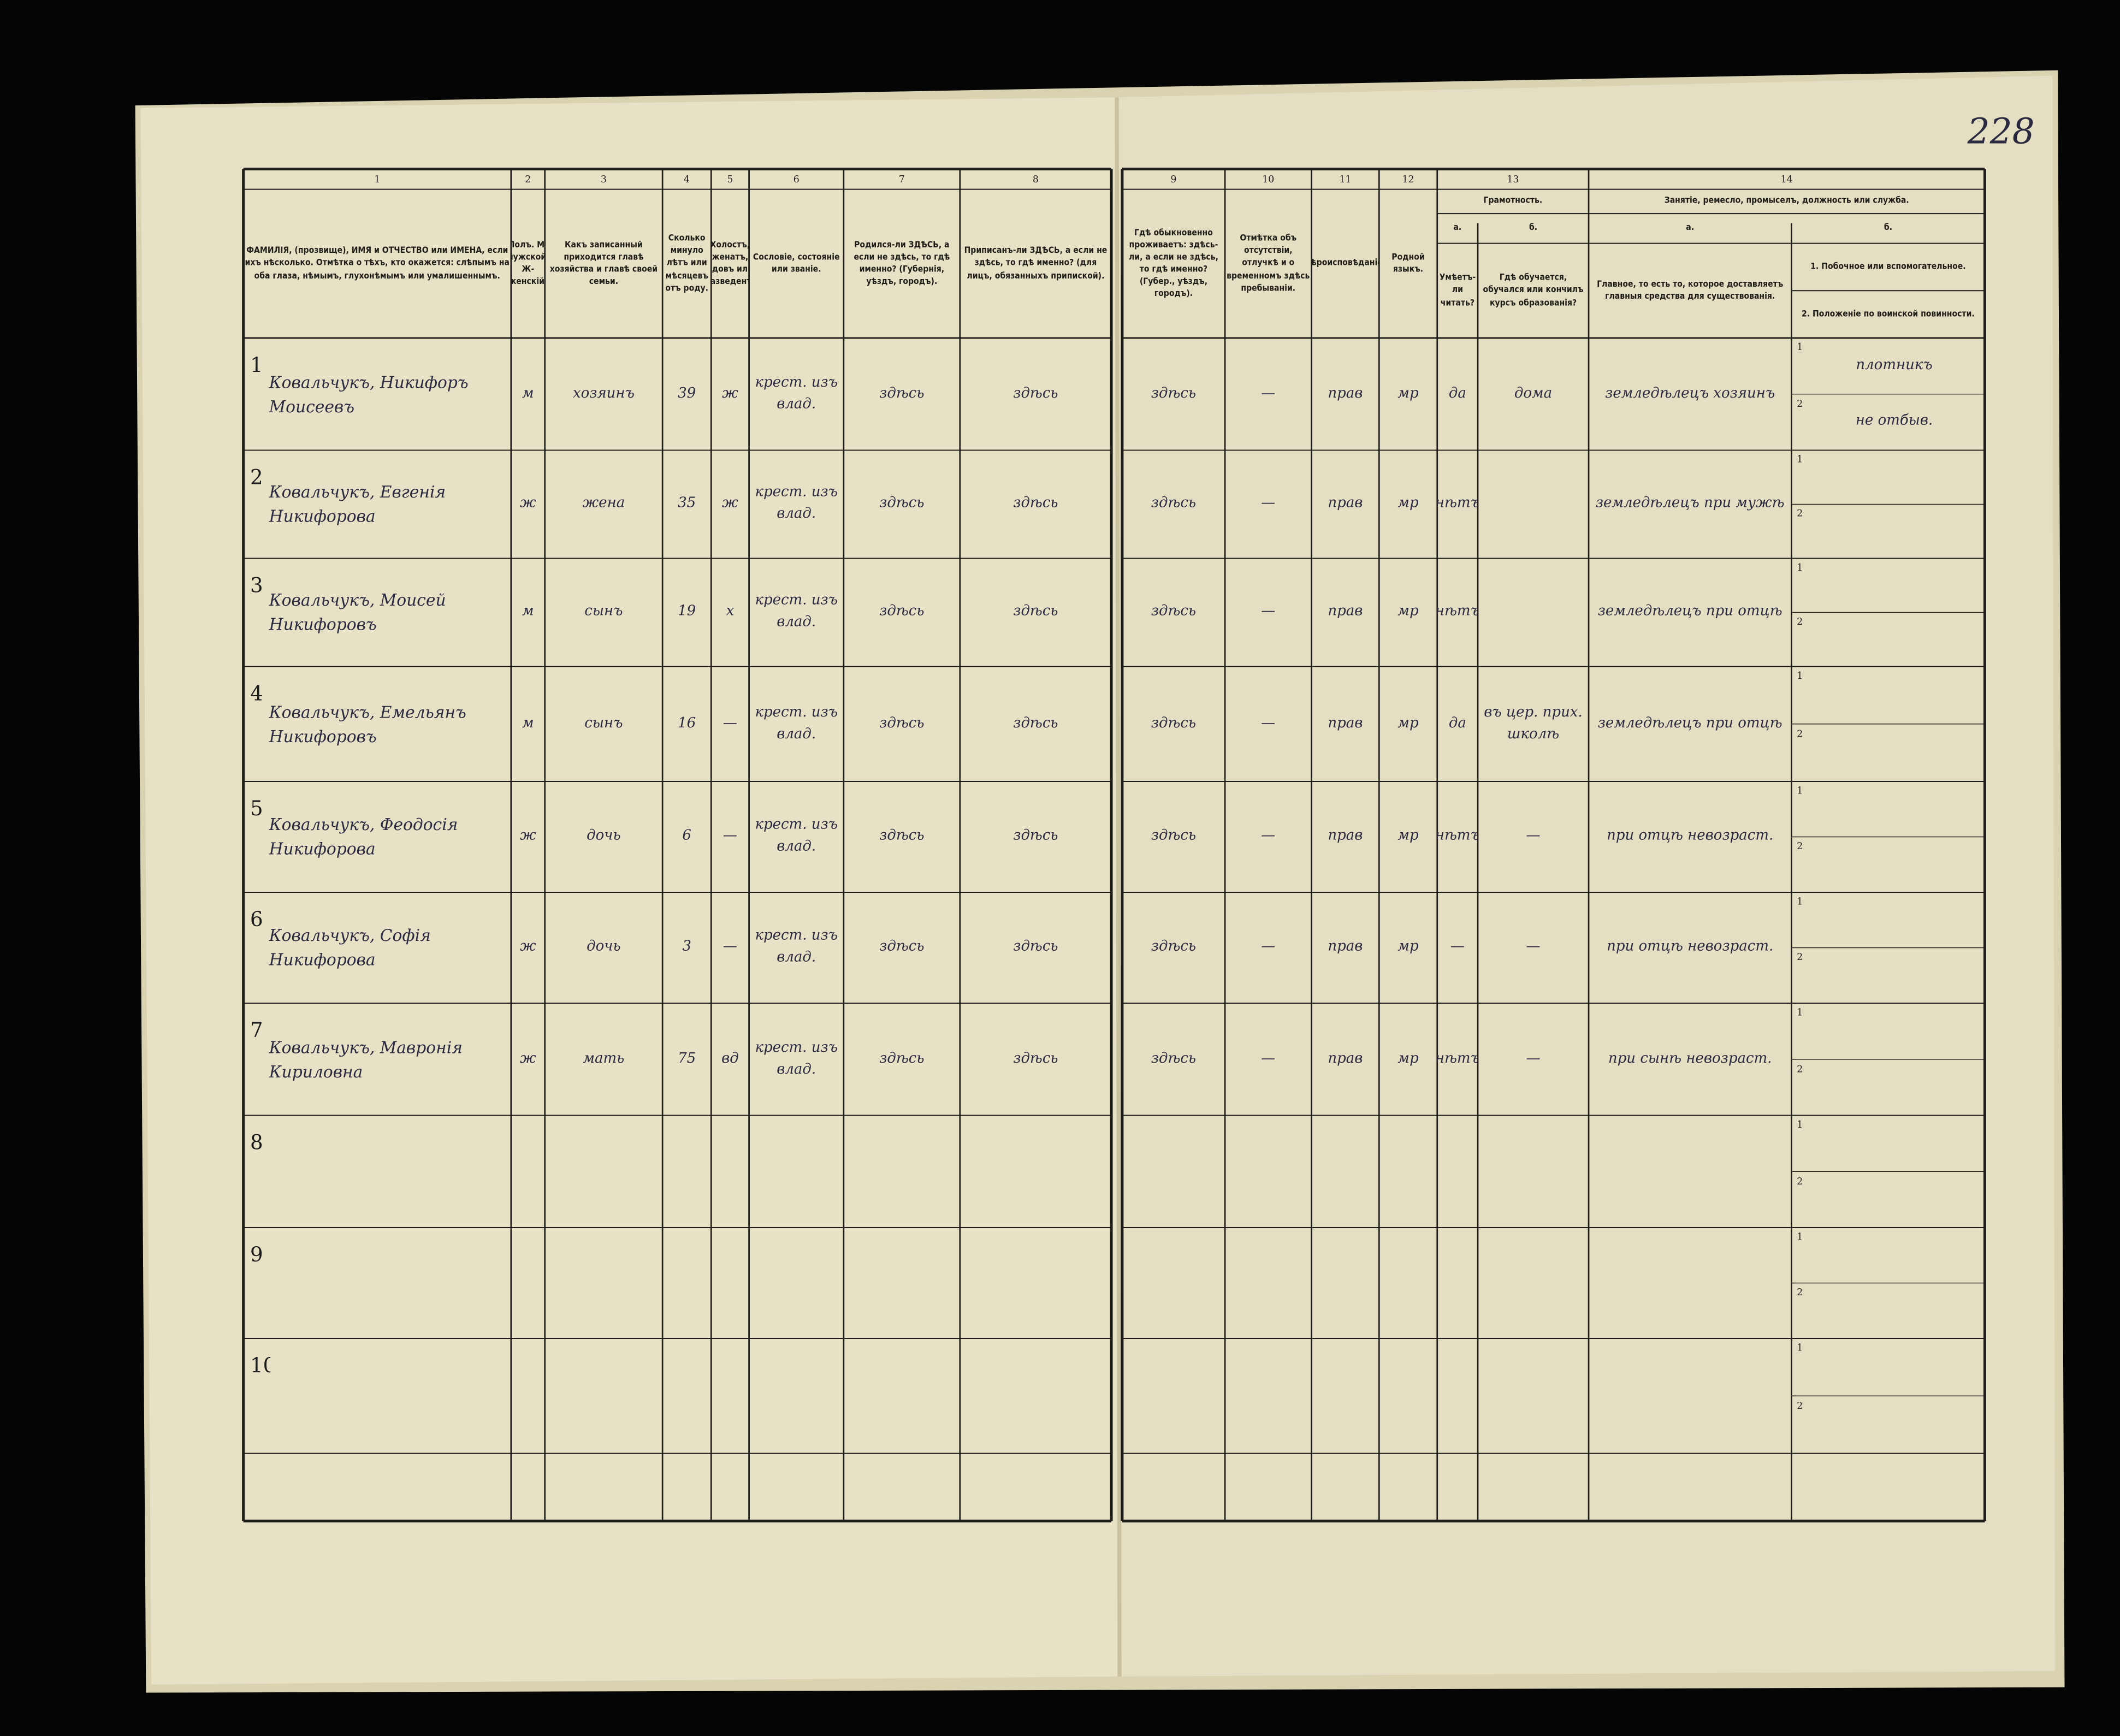  What do you see at coordinates (1268, 179) in the screenshot?
I see `column-number: 10` at bounding box center [1268, 179].